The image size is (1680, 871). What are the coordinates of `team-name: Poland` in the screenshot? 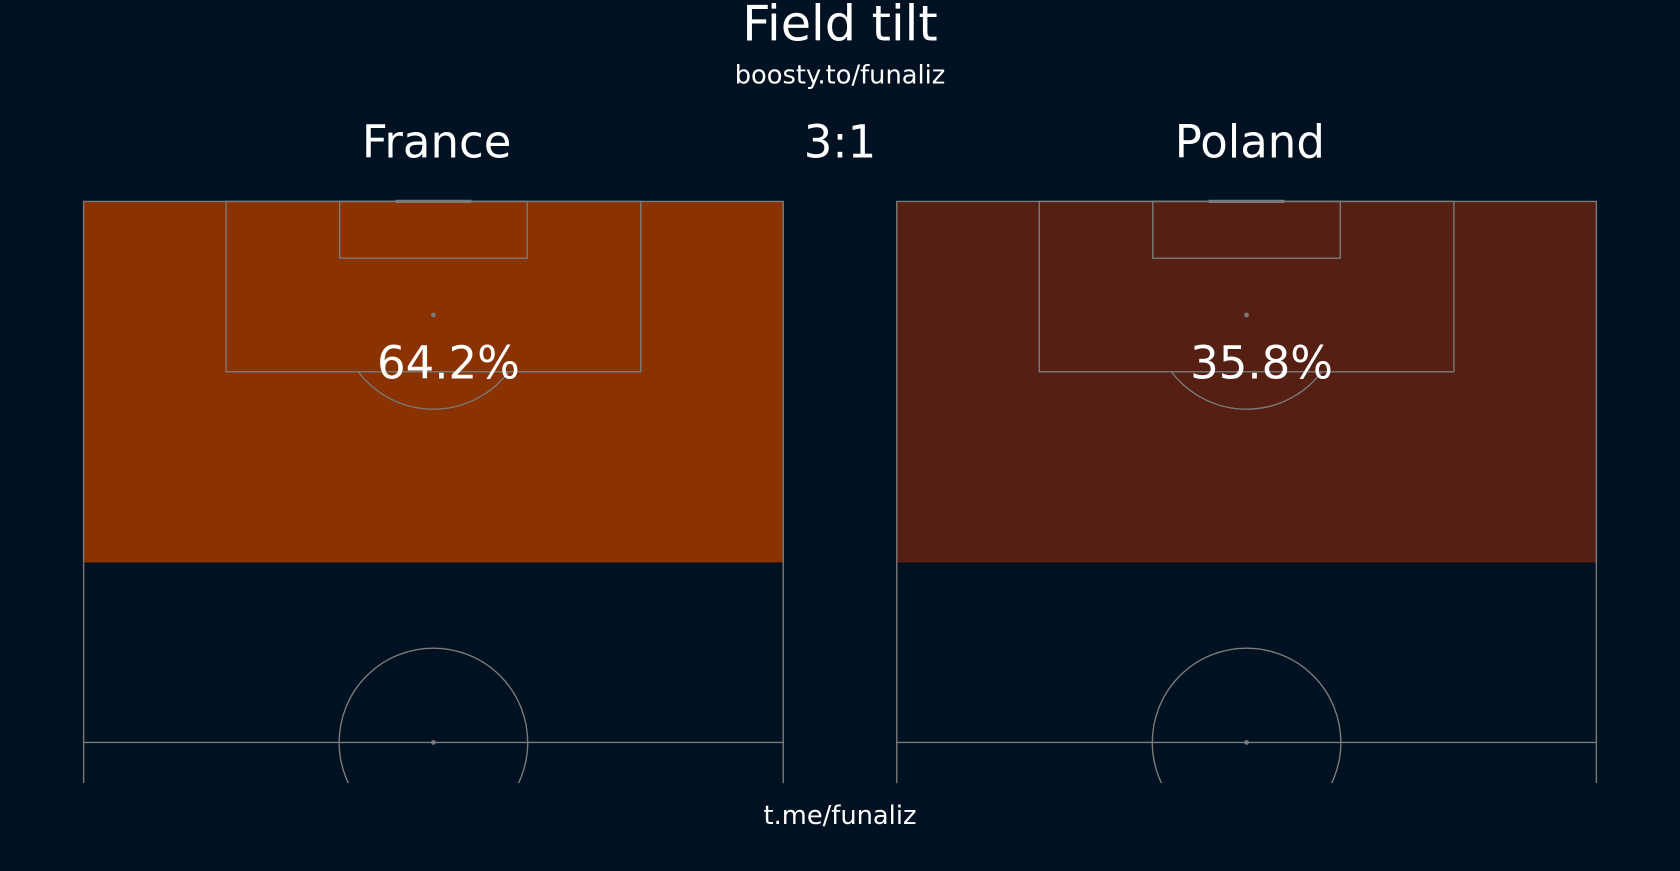 It's located at (1250, 142).